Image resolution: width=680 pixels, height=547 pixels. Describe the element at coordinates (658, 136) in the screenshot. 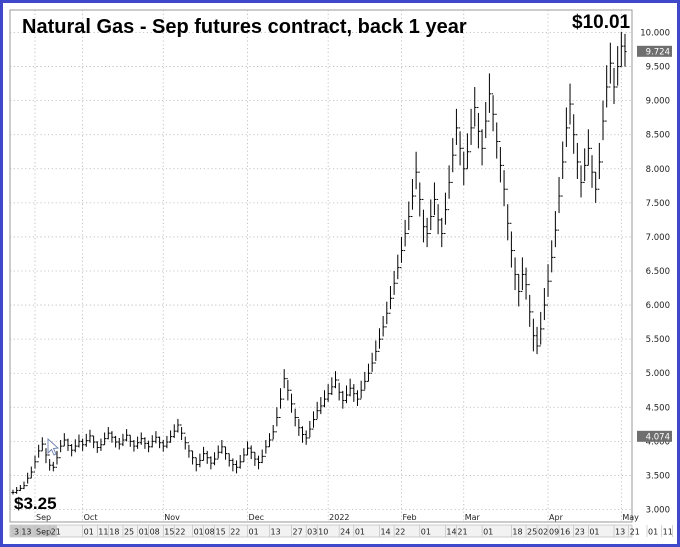

I see `y-tick-label: 8.500` at that location.